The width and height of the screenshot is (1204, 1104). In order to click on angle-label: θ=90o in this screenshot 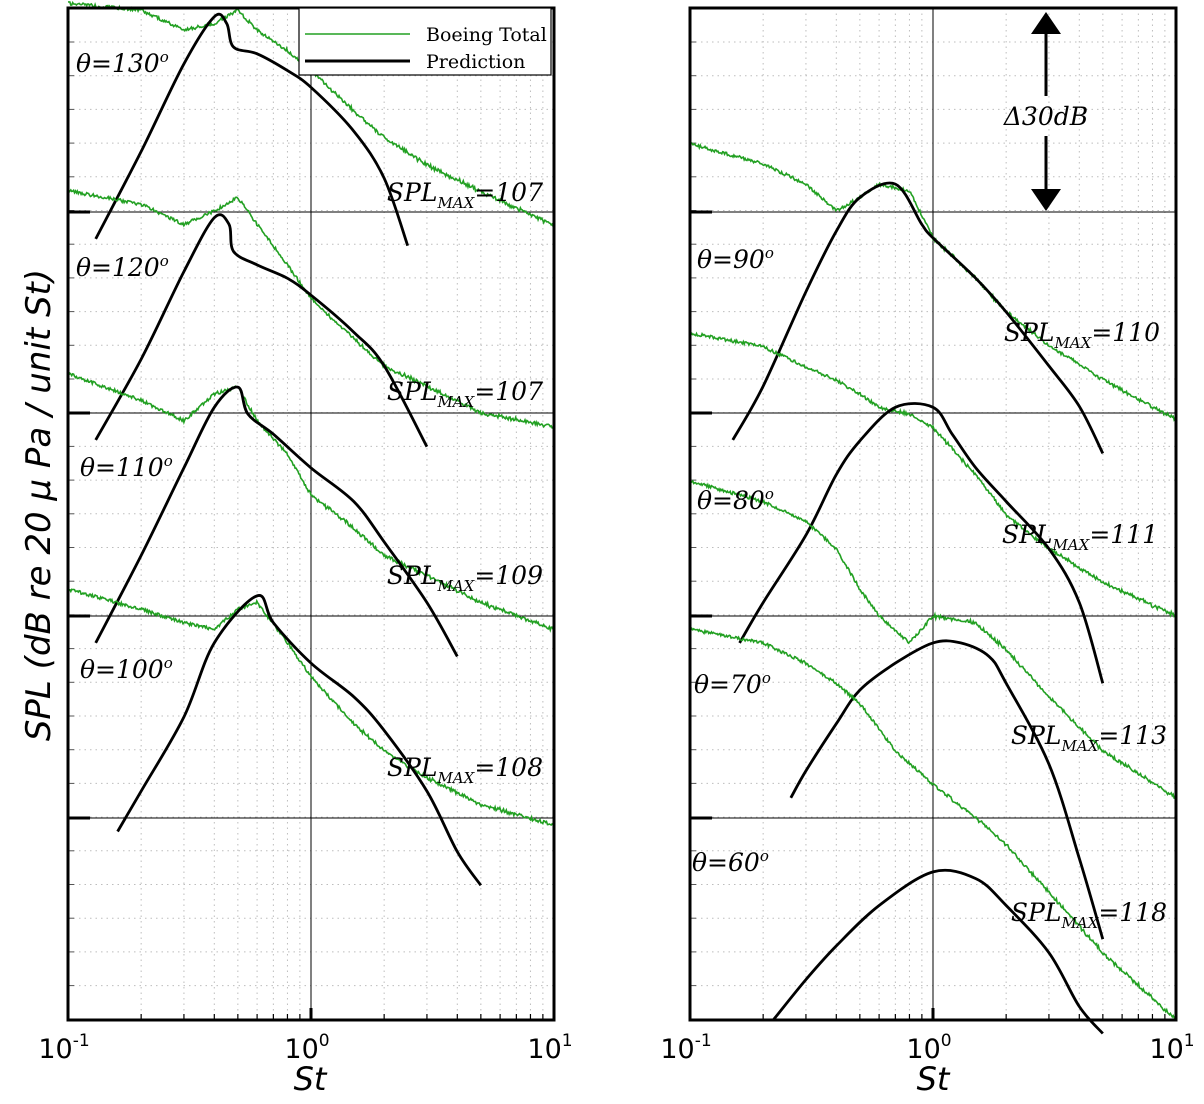, I will do `click(735, 259)`.